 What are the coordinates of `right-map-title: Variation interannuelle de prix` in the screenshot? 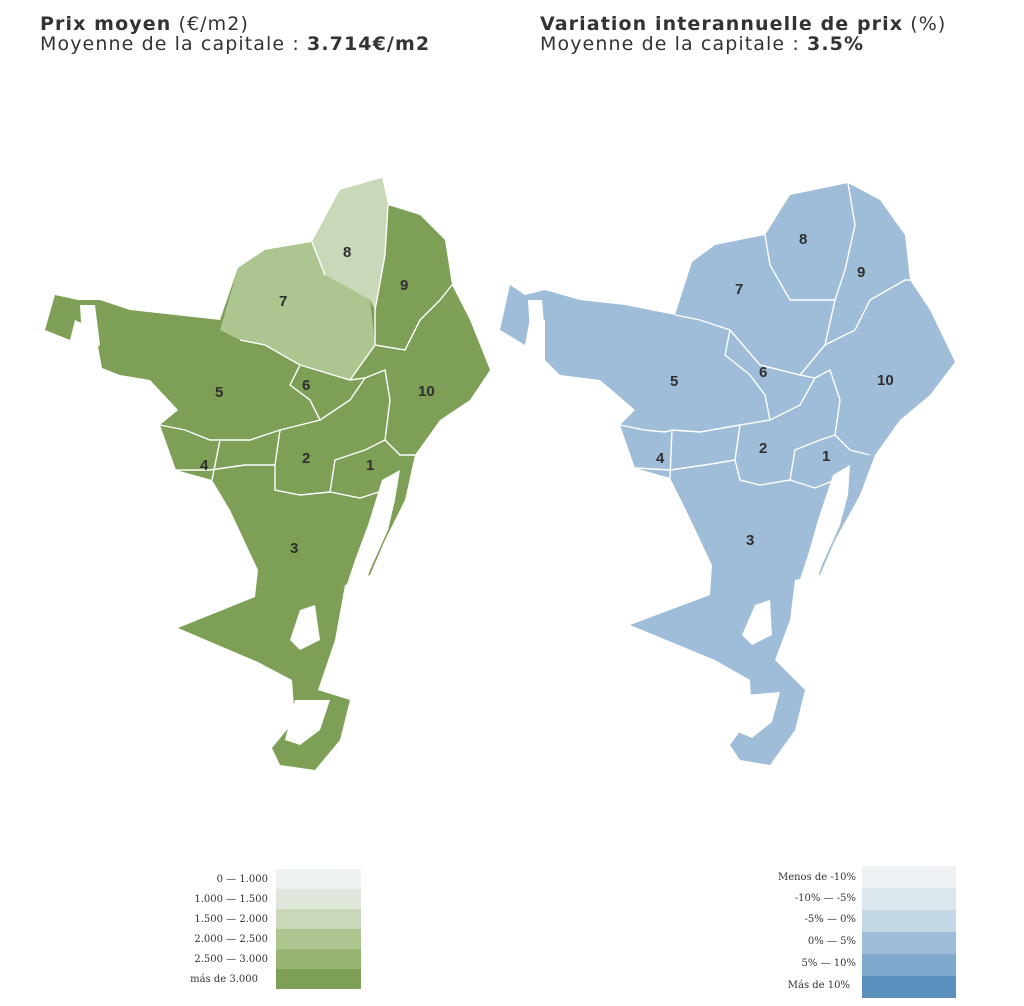 It's located at (722, 24).